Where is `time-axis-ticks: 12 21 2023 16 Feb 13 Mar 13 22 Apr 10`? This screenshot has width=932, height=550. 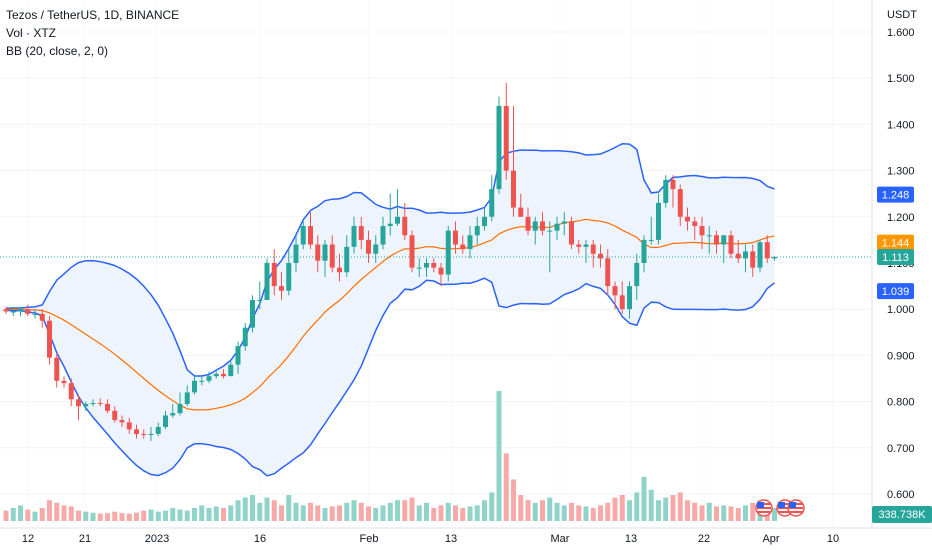
time-axis-ticks: 12 21 2023 16 Feb 13 Mar 13 22 Apr 10 is located at coordinates (430, 539).